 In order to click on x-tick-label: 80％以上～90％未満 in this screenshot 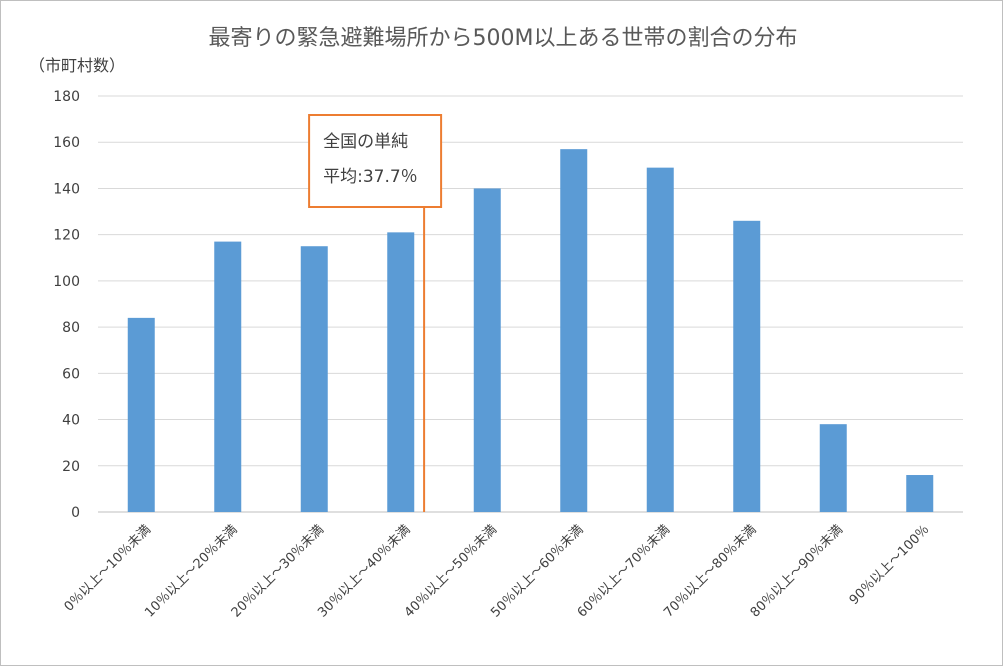, I will do `click(797, 571)`.